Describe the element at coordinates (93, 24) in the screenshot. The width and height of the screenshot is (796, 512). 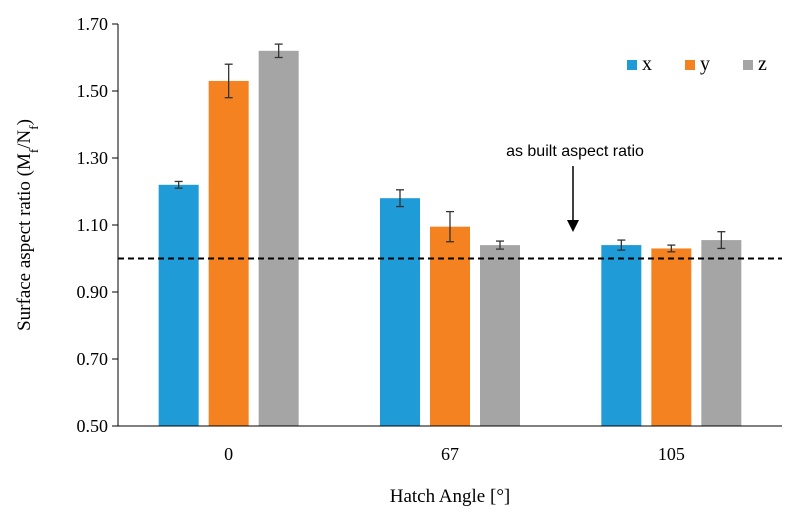
I see `y-tick-label: 1.70` at that location.